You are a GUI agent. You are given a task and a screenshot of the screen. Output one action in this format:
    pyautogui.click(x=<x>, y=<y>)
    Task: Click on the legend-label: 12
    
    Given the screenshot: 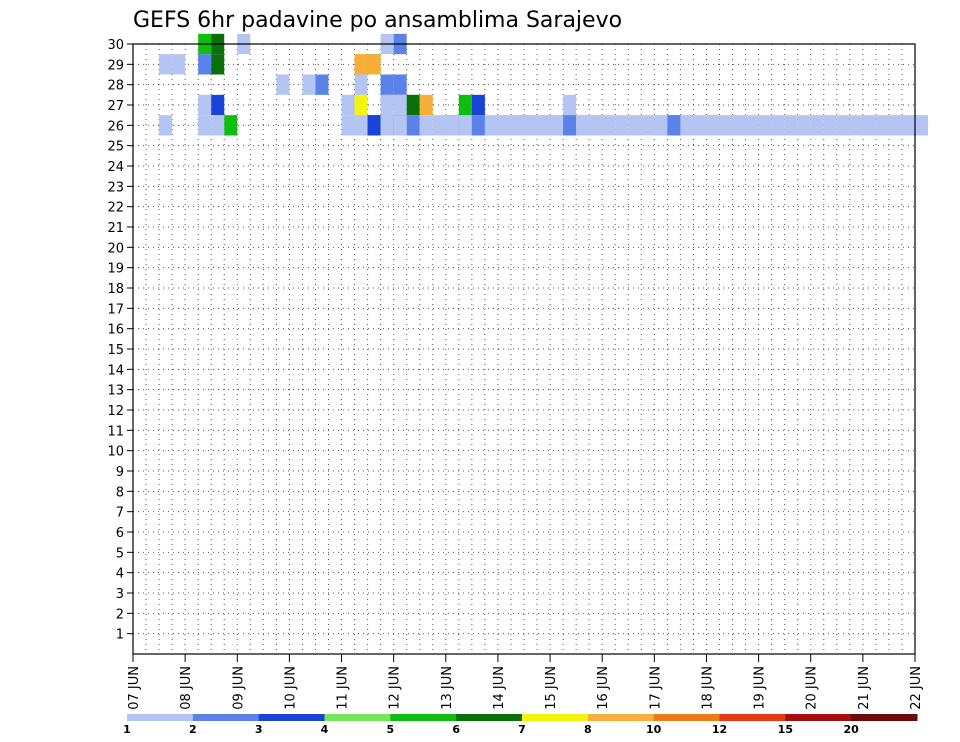 What is the action you would take?
    pyautogui.click(x=719, y=729)
    